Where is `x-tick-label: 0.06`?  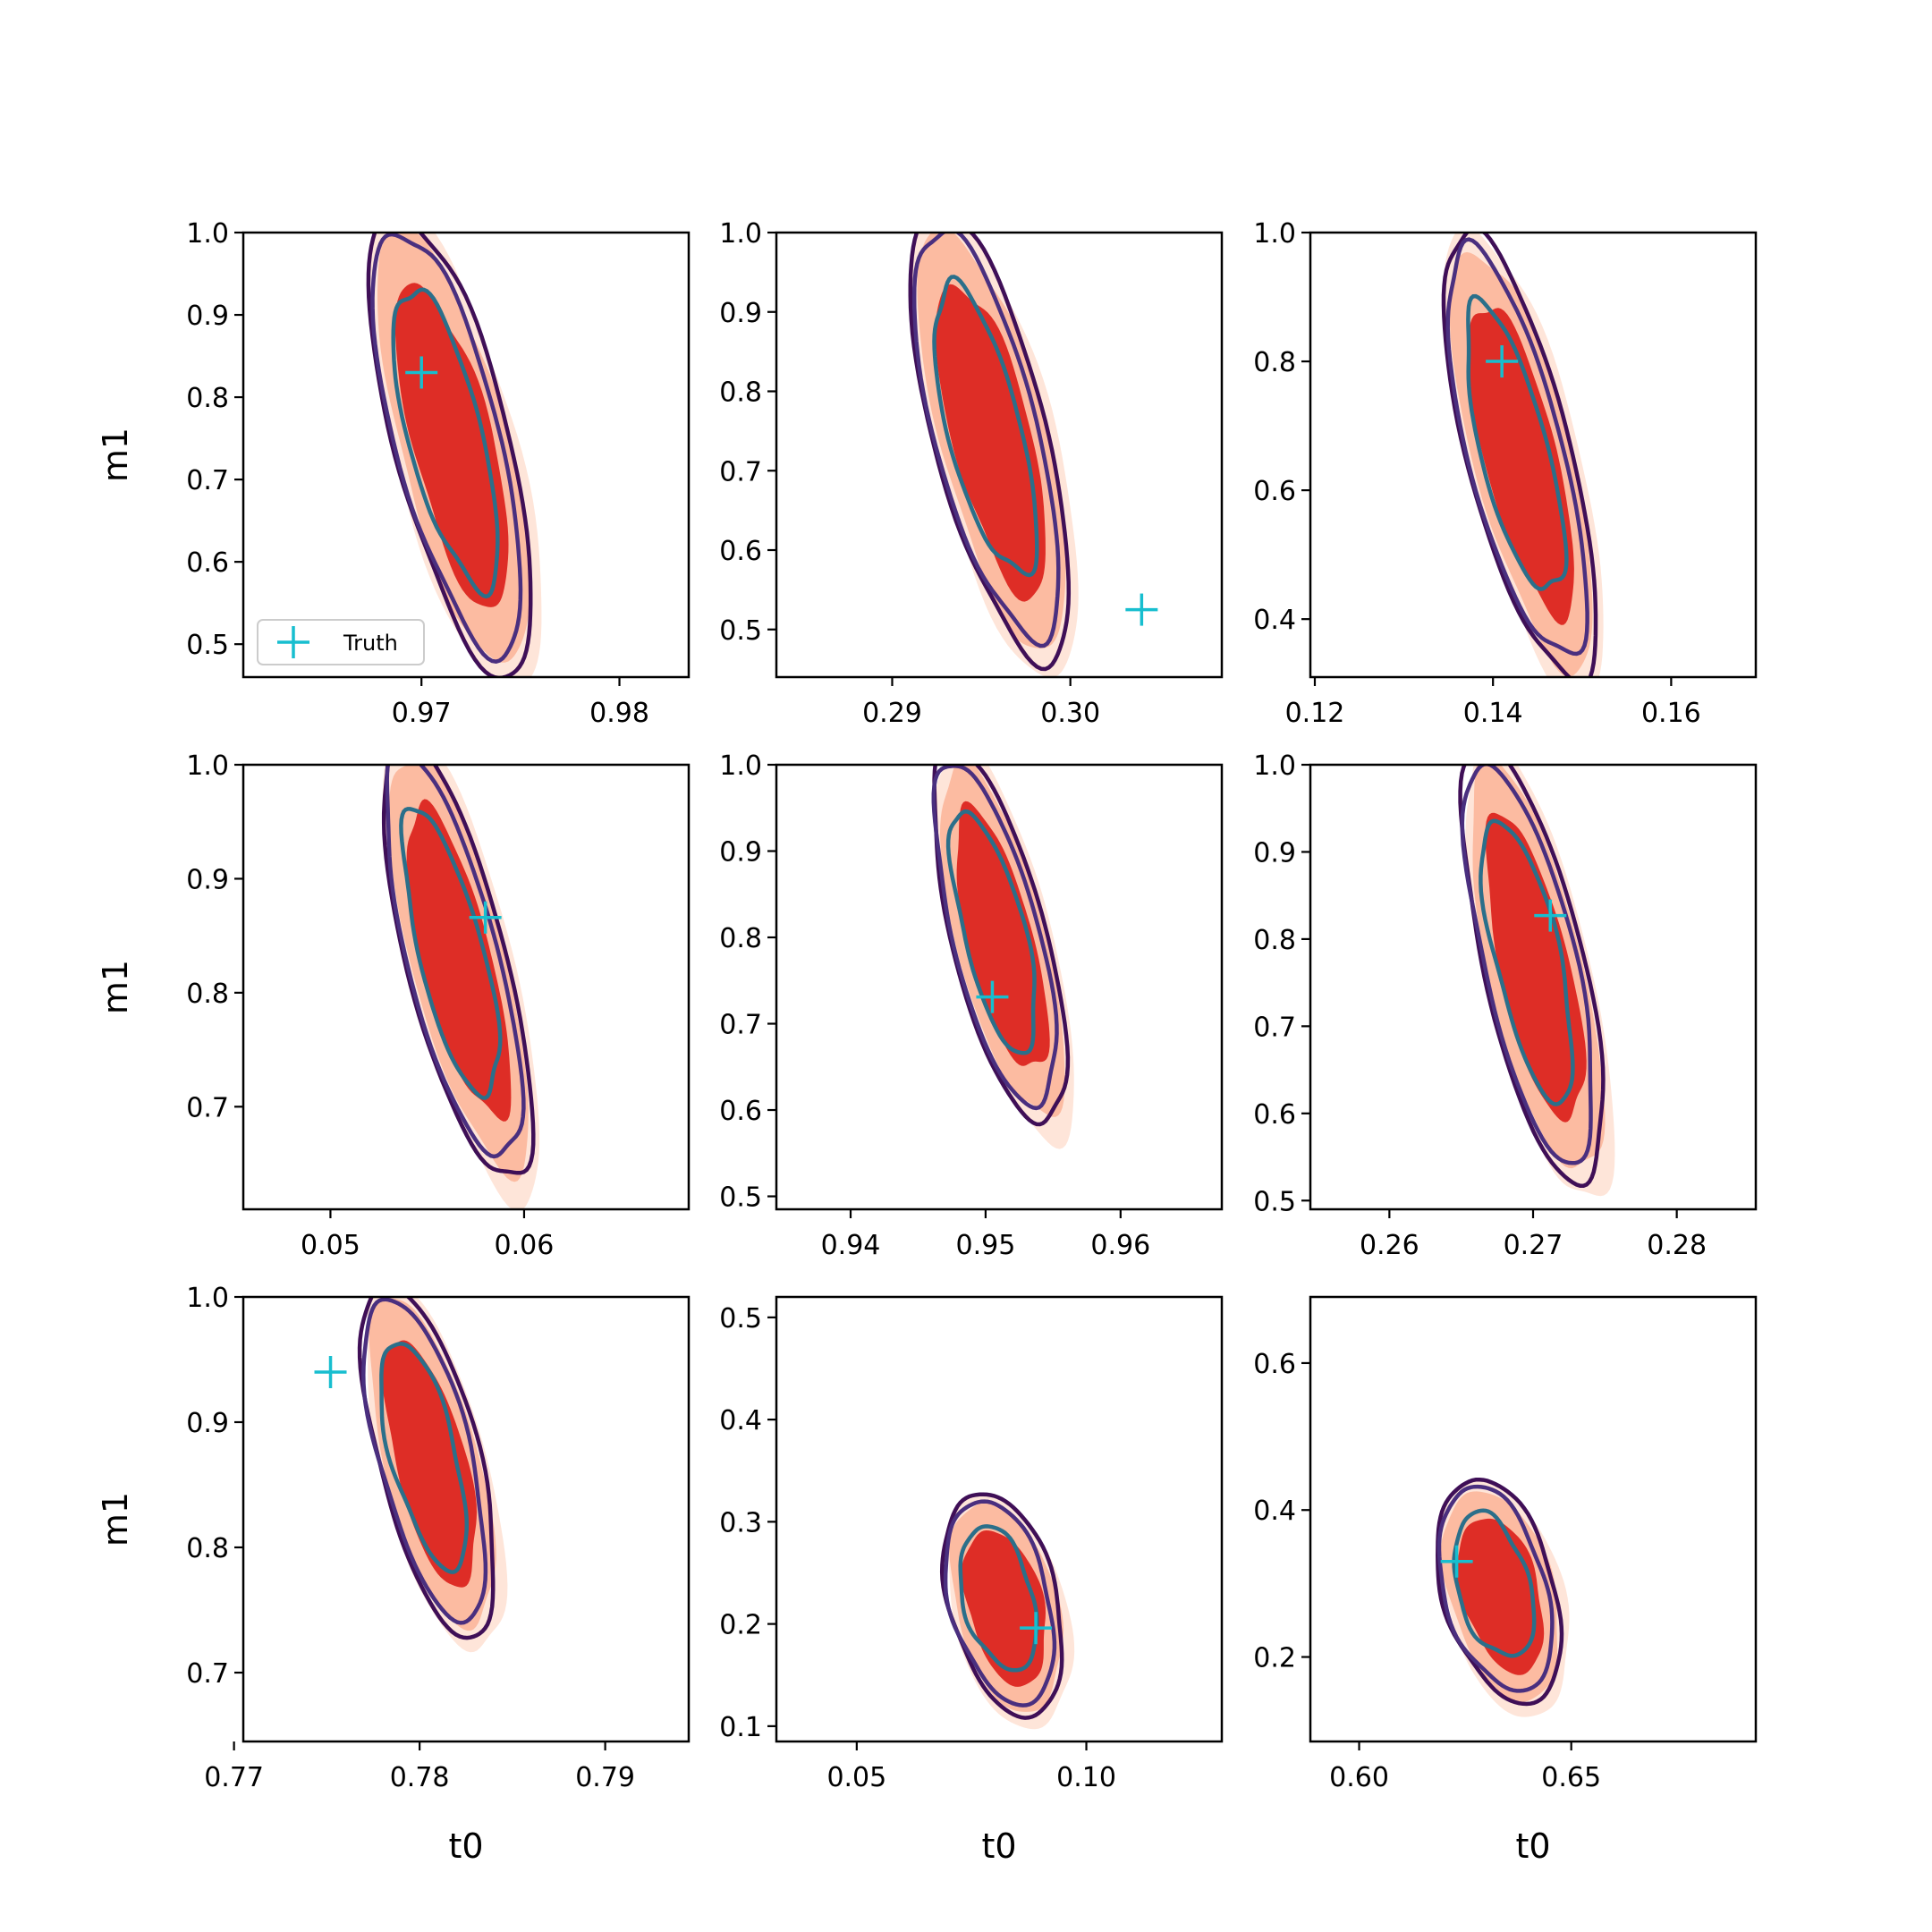
x-tick-label: 0.06 is located at coordinates (525, 1245).